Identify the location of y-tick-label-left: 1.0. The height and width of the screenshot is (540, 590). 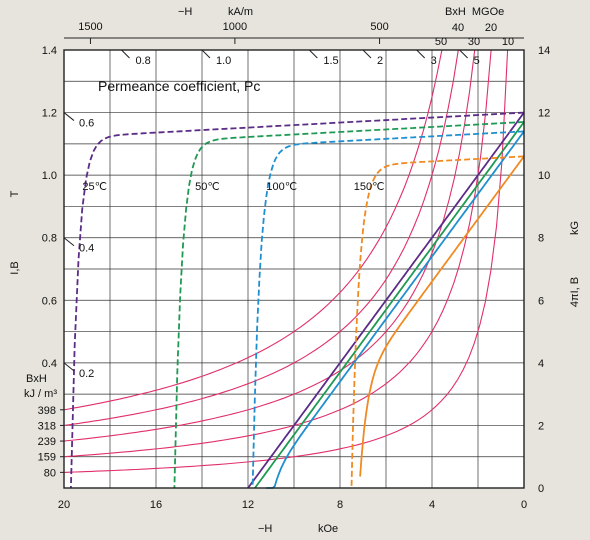
(49, 176).